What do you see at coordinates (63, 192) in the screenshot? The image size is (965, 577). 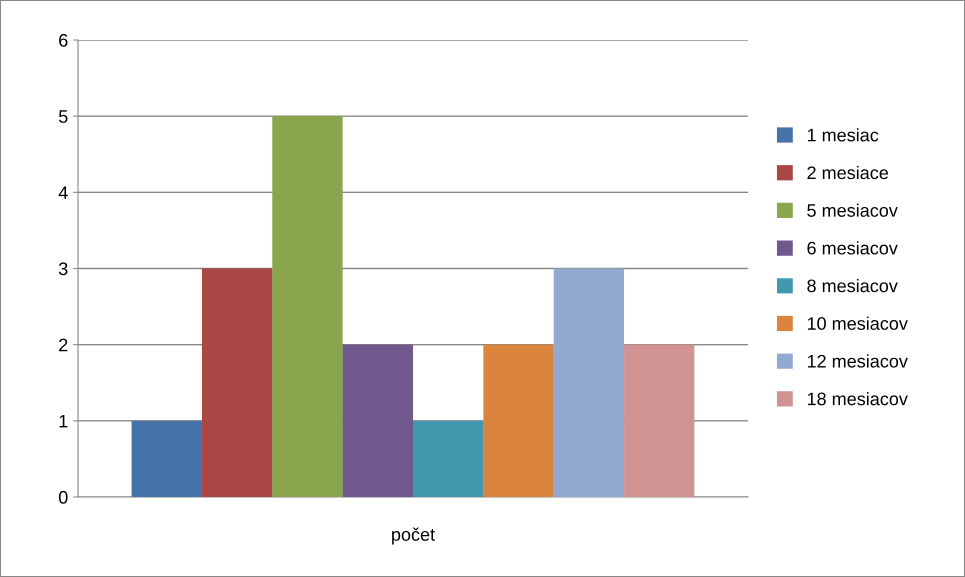 I see `y-tick-label: 4` at bounding box center [63, 192].